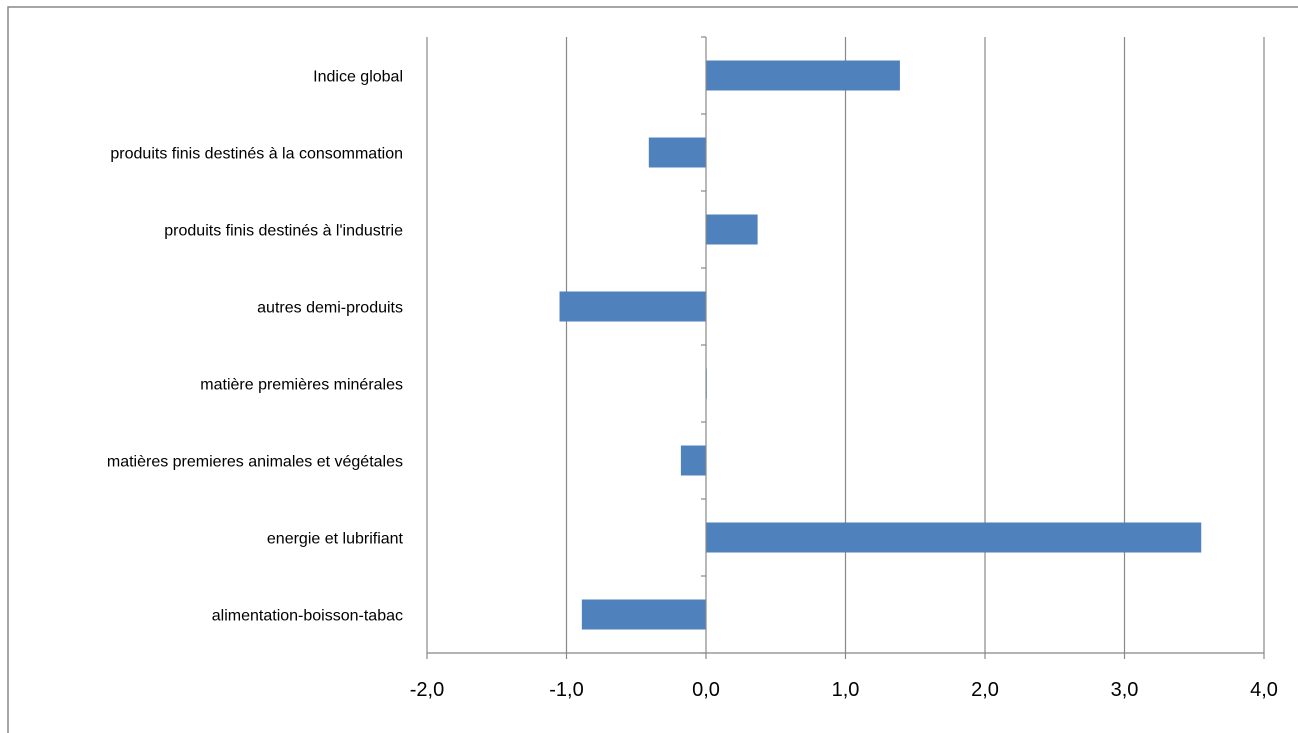 The width and height of the screenshot is (1298, 733). Describe the element at coordinates (301, 385) in the screenshot. I see `category-label: matière premières minérales` at that location.